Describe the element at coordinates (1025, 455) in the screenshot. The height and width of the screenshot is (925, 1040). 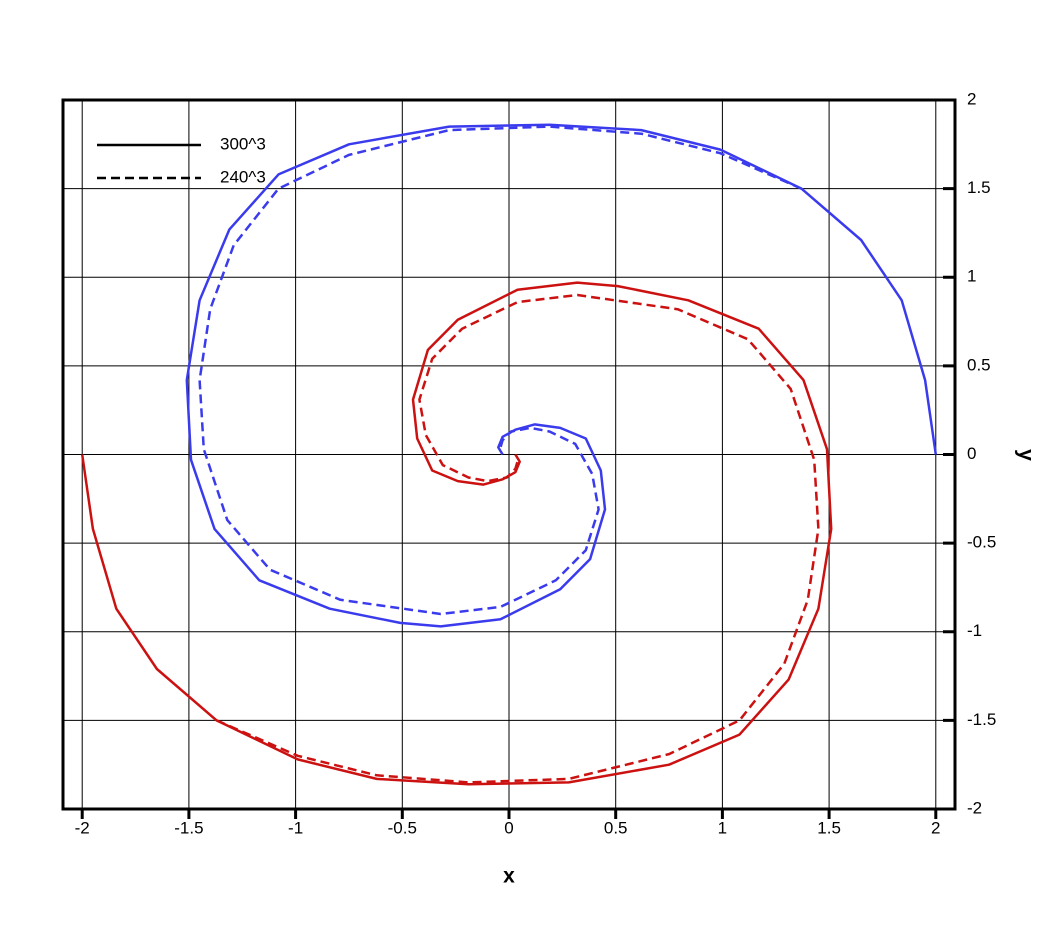
I see `y-axis-title: y` at that location.